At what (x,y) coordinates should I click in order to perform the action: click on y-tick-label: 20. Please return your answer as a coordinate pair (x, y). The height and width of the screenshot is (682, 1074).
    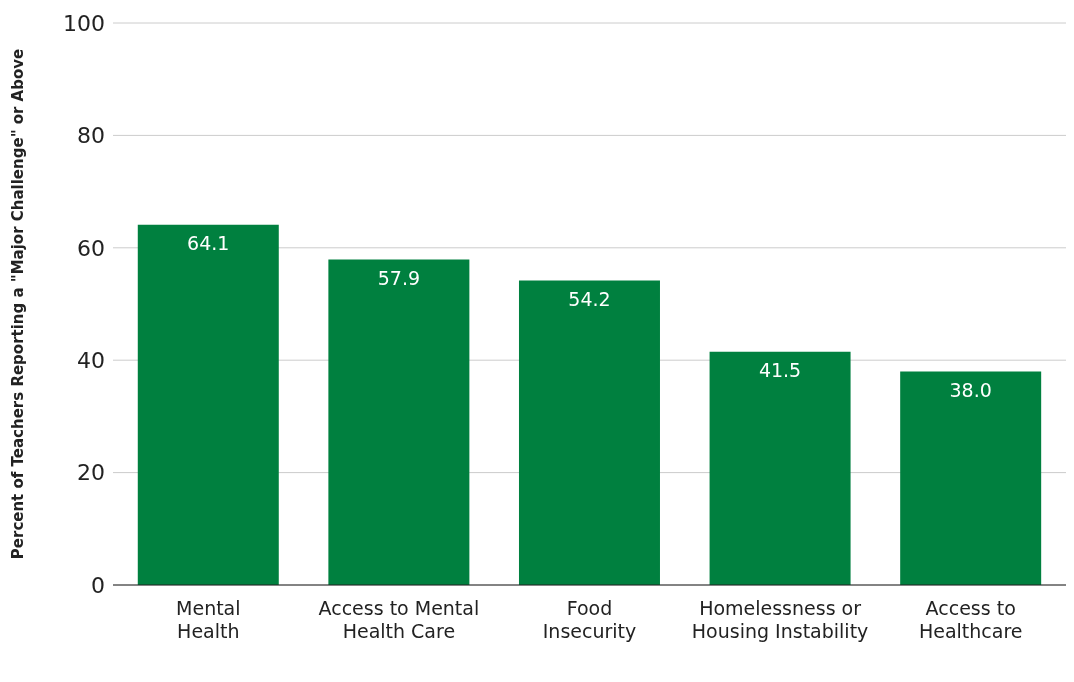
    Looking at the image, I should click on (91, 473).